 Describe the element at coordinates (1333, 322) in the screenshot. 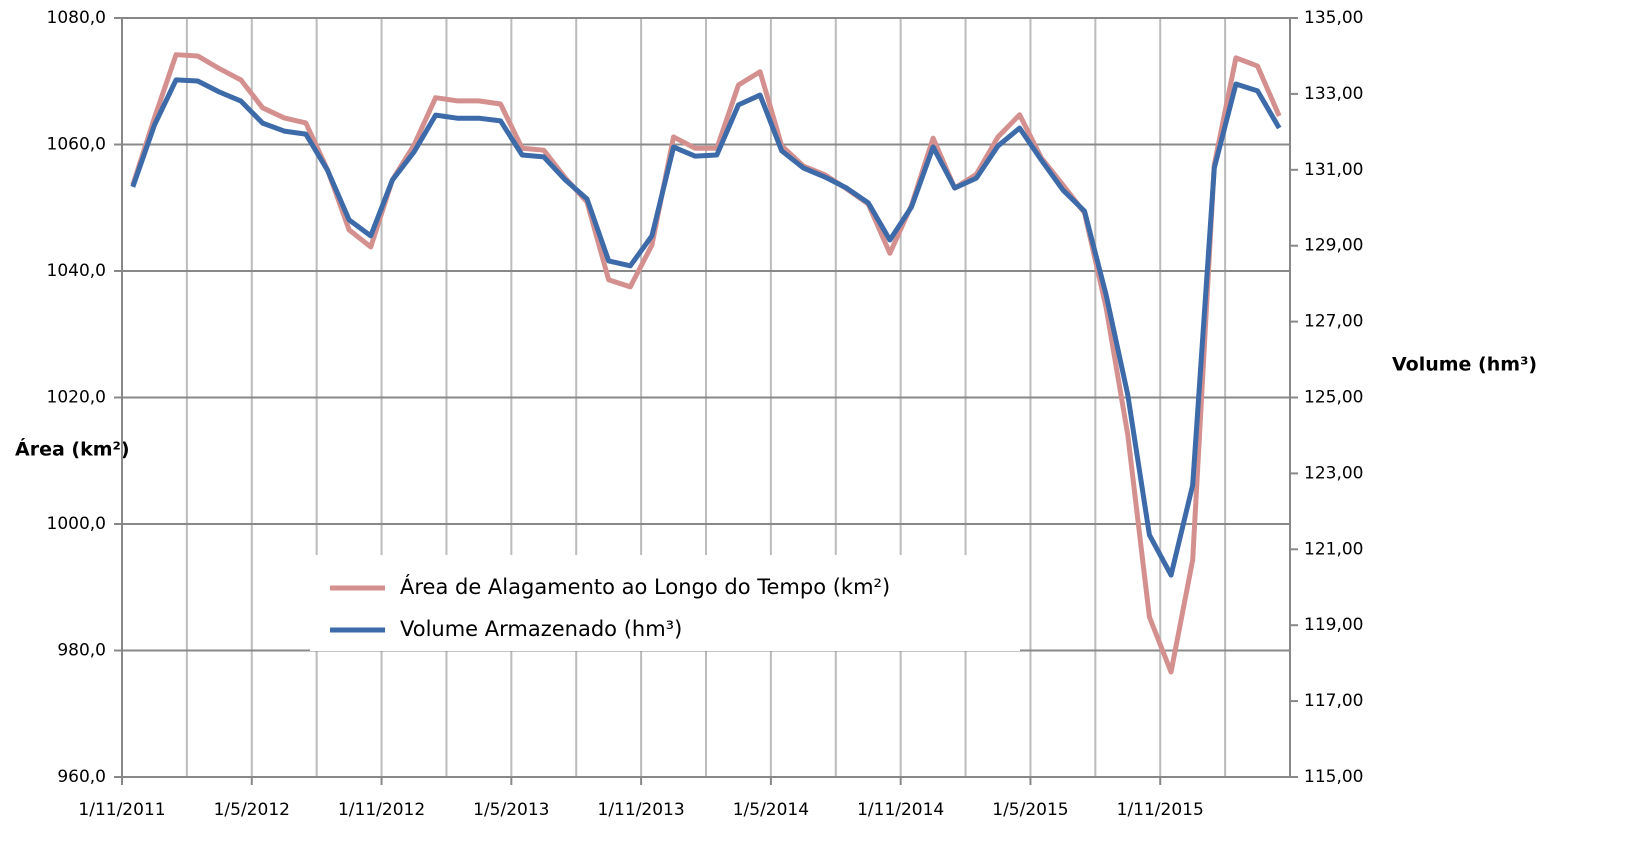

I see `y2-tick-label: 127,00` at that location.